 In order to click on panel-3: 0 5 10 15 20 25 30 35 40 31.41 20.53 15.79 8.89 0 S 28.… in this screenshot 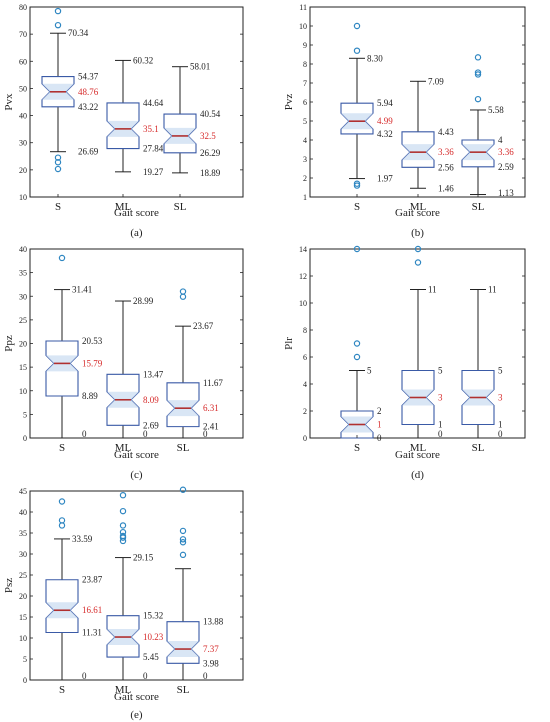, I will do `click(123, 363)`.